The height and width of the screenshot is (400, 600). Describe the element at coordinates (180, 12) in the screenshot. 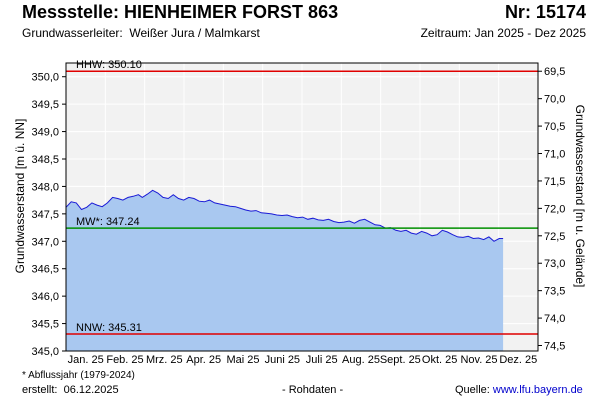

I see `station-title: Messstelle: HIENHEIMER FORST 863` at that location.